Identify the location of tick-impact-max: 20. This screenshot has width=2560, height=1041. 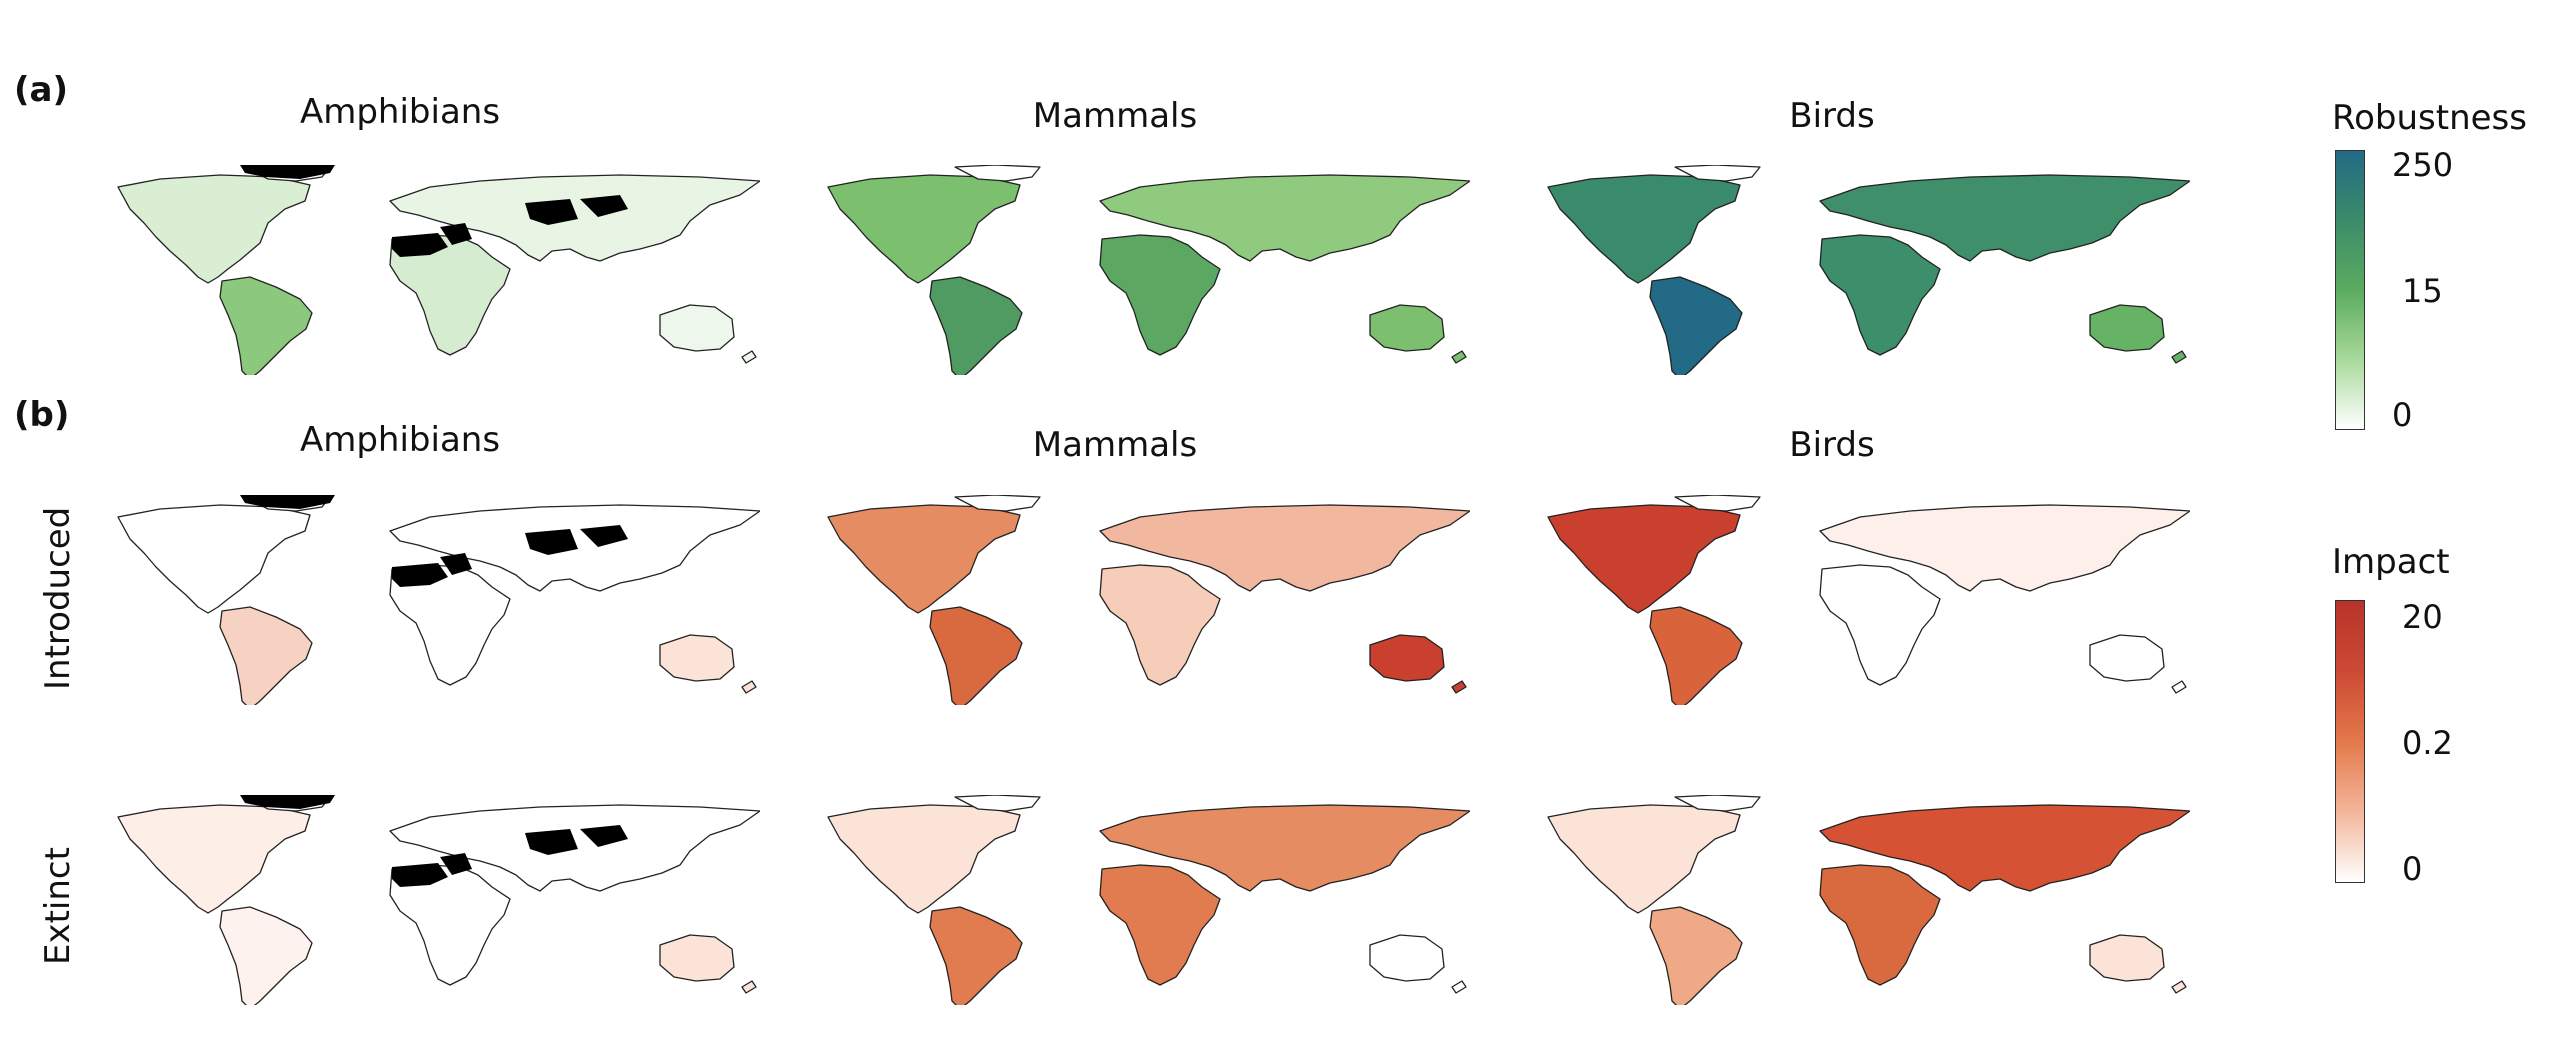
(2422, 617).